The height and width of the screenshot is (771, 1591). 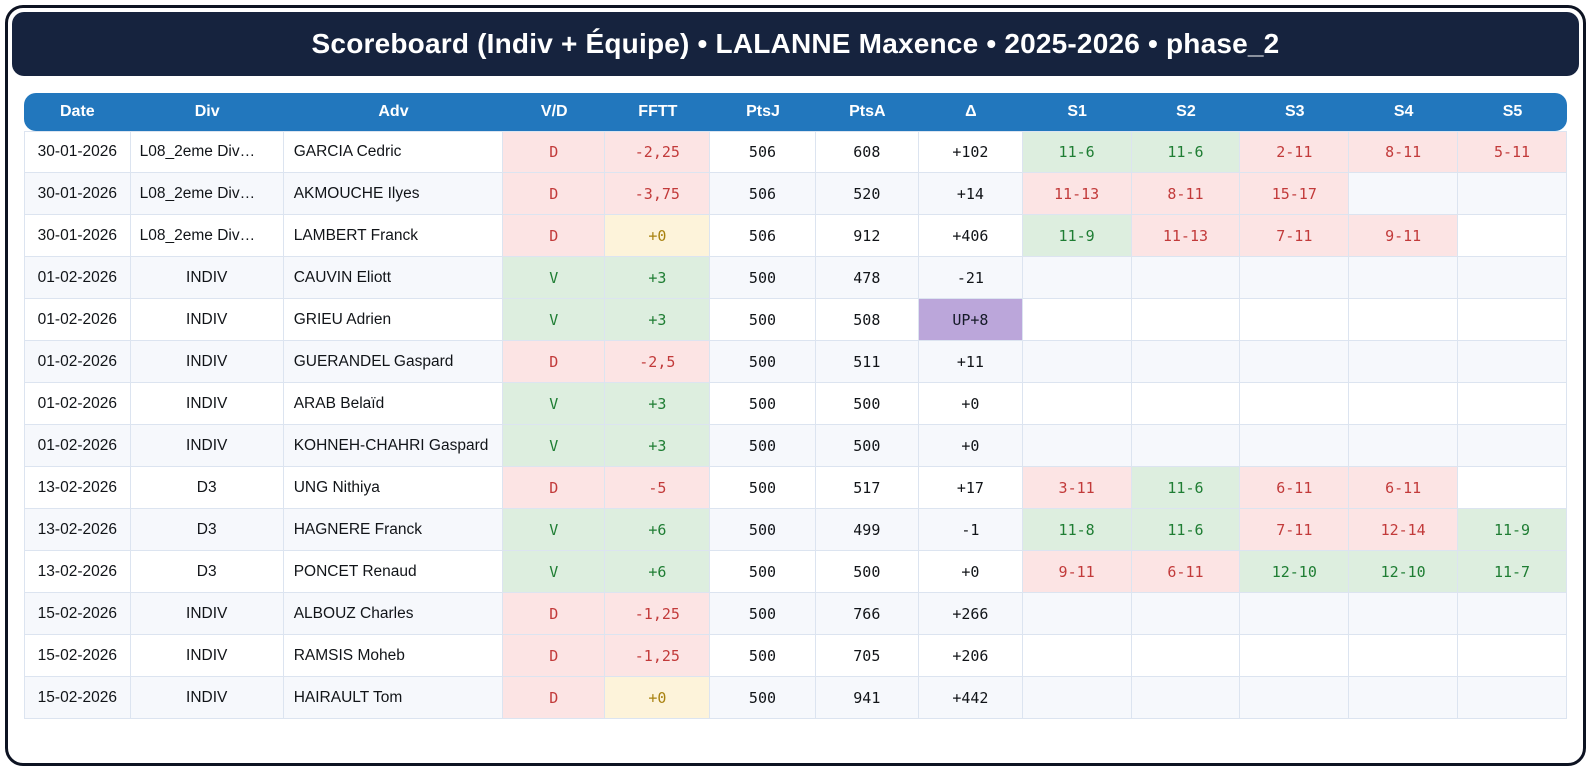 What do you see at coordinates (867, 698) in the screenshot?
I see `cell-points-adversary: 941` at bounding box center [867, 698].